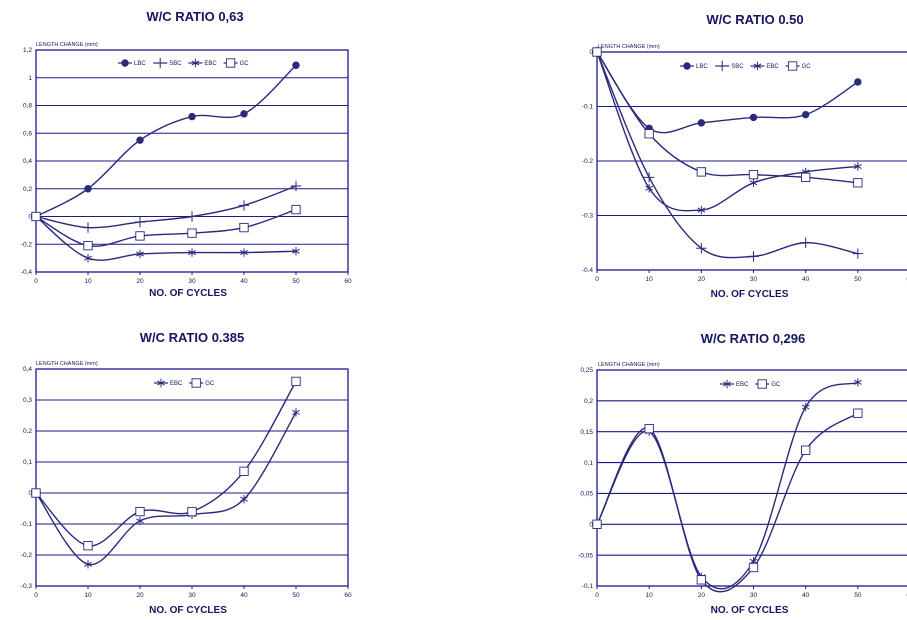  I want to click on series-line-gc, so click(727, 502).